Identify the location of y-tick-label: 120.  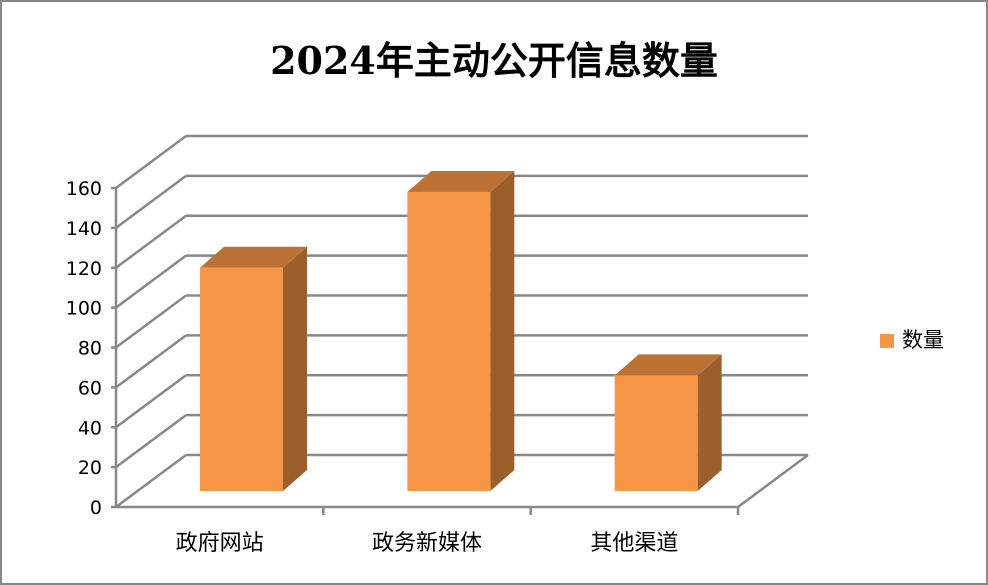
(84, 269).